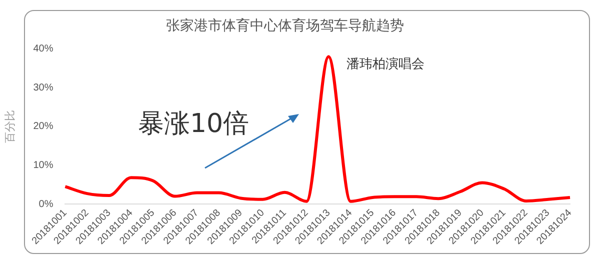  I want to click on y-tick-label: 30%, so click(43, 88).